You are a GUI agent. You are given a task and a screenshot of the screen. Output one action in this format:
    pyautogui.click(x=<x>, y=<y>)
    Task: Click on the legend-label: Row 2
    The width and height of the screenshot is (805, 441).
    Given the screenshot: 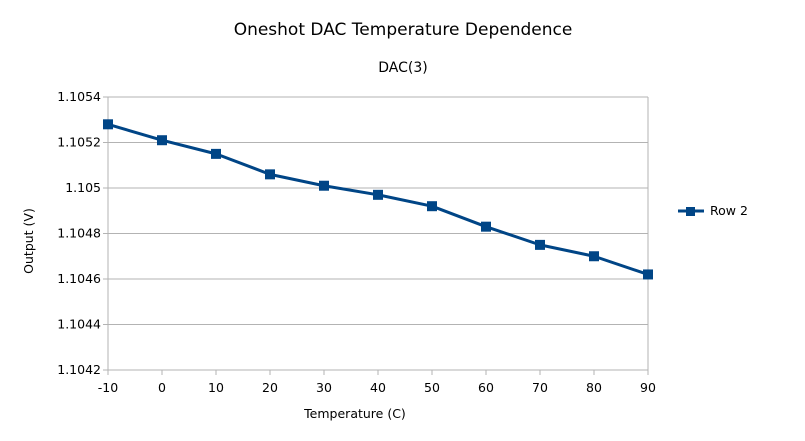 What is the action you would take?
    pyautogui.click(x=729, y=210)
    